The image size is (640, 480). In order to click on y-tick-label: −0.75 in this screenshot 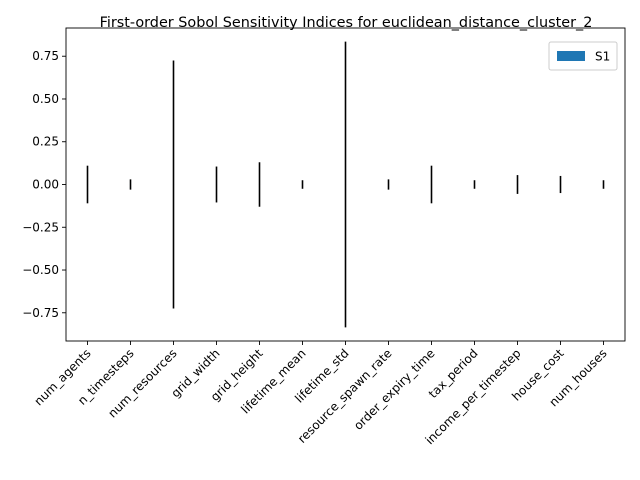, I will do `click(40, 313)`.